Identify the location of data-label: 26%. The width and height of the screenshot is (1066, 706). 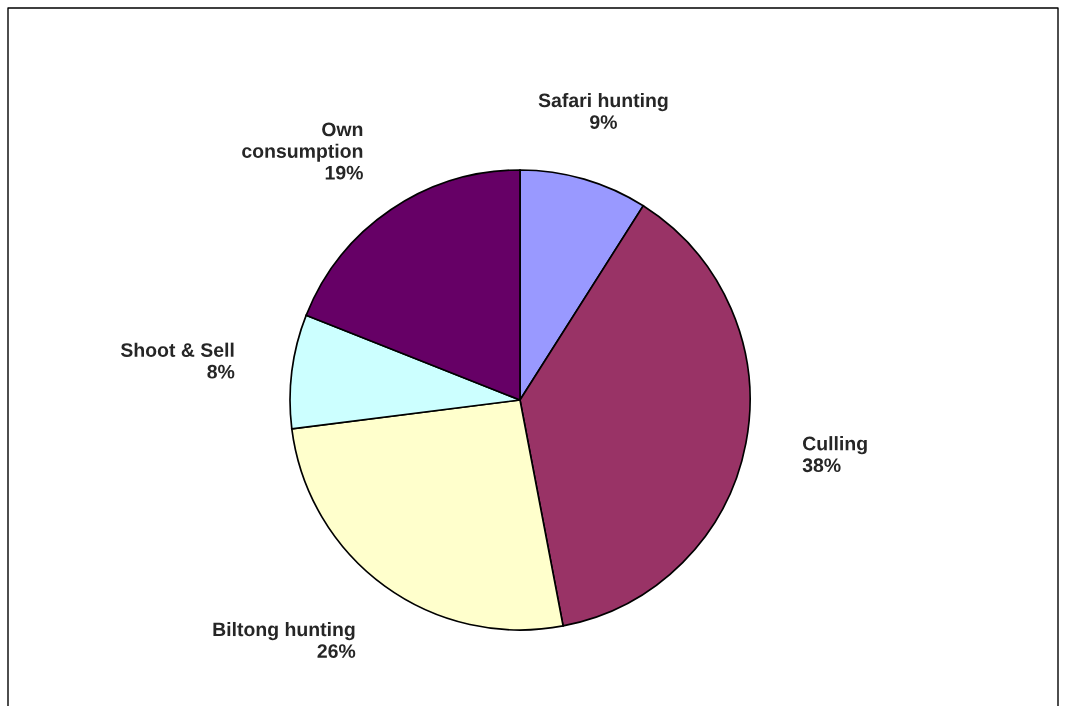
(336, 651).